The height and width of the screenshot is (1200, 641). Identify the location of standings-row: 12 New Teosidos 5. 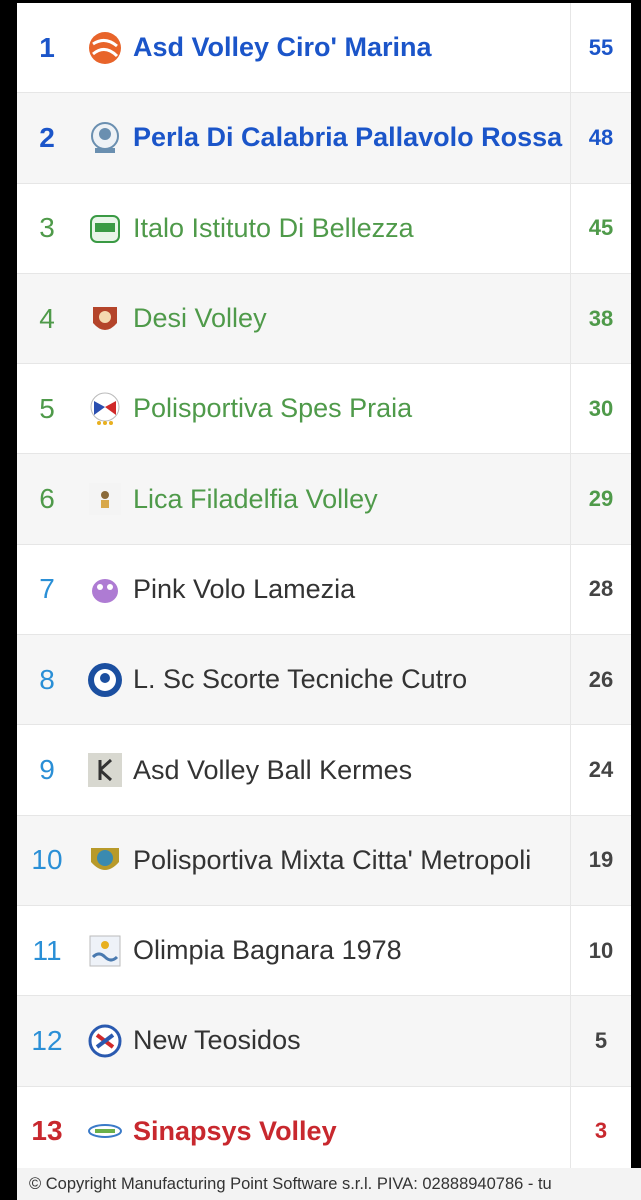
(324, 1041).